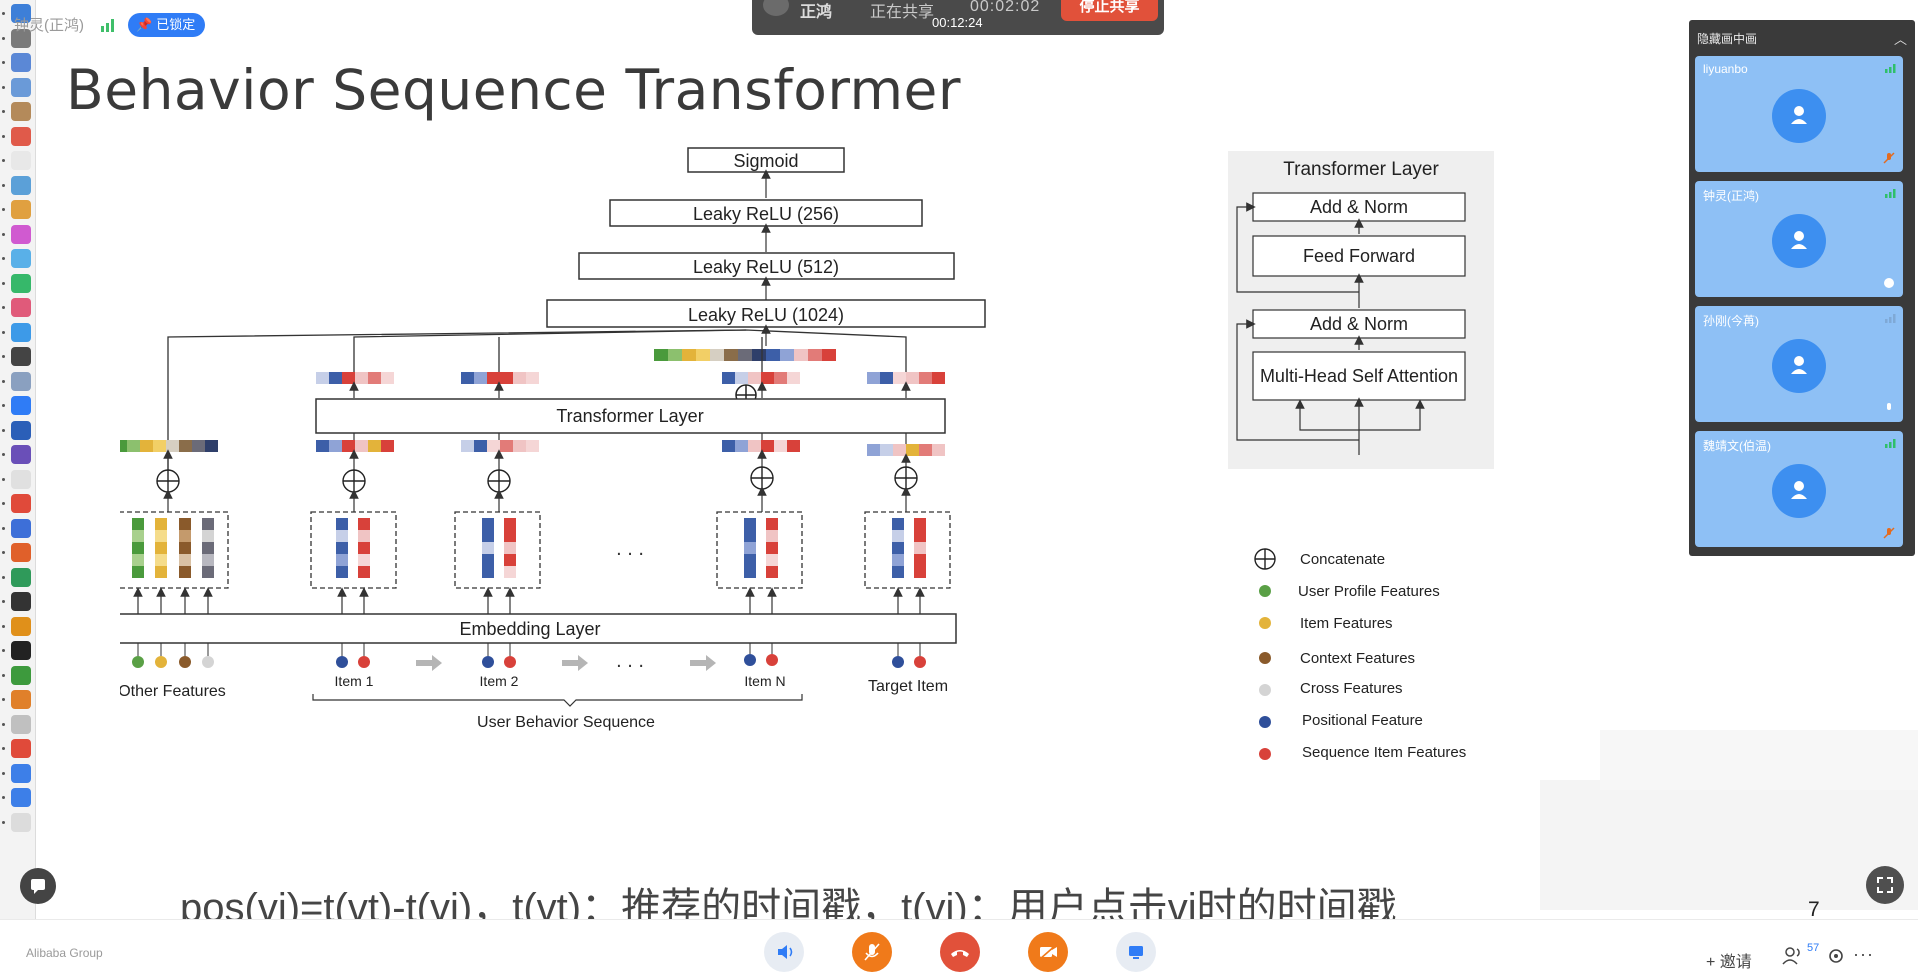 Image resolution: width=1918 pixels, height=977 pixels. I want to click on user-avatar-icon, so click(1799, 241).